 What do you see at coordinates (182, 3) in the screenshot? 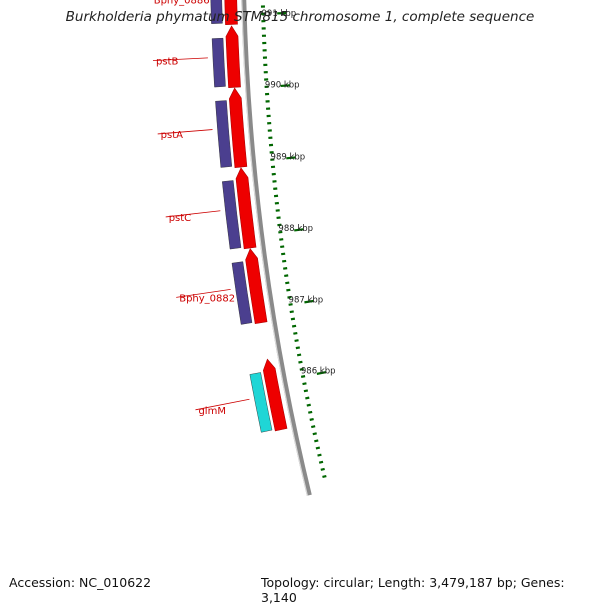
I see `gene-label: Bphy_0886` at bounding box center [182, 3].